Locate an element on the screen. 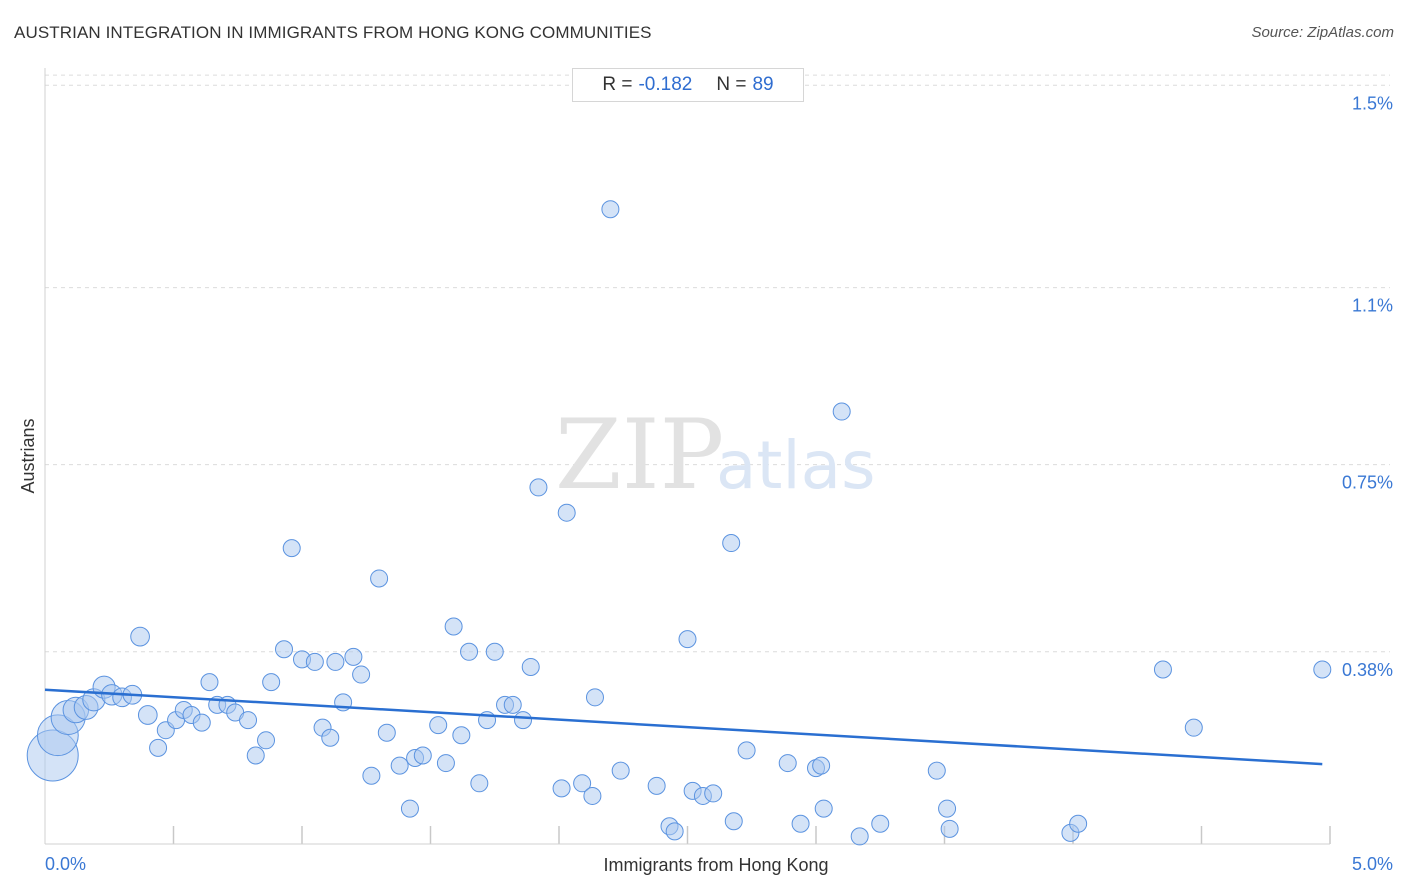 The height and width of the screenshot is (892, 1406). watermark-atlas: atlas is located at coordinates (796, 465).